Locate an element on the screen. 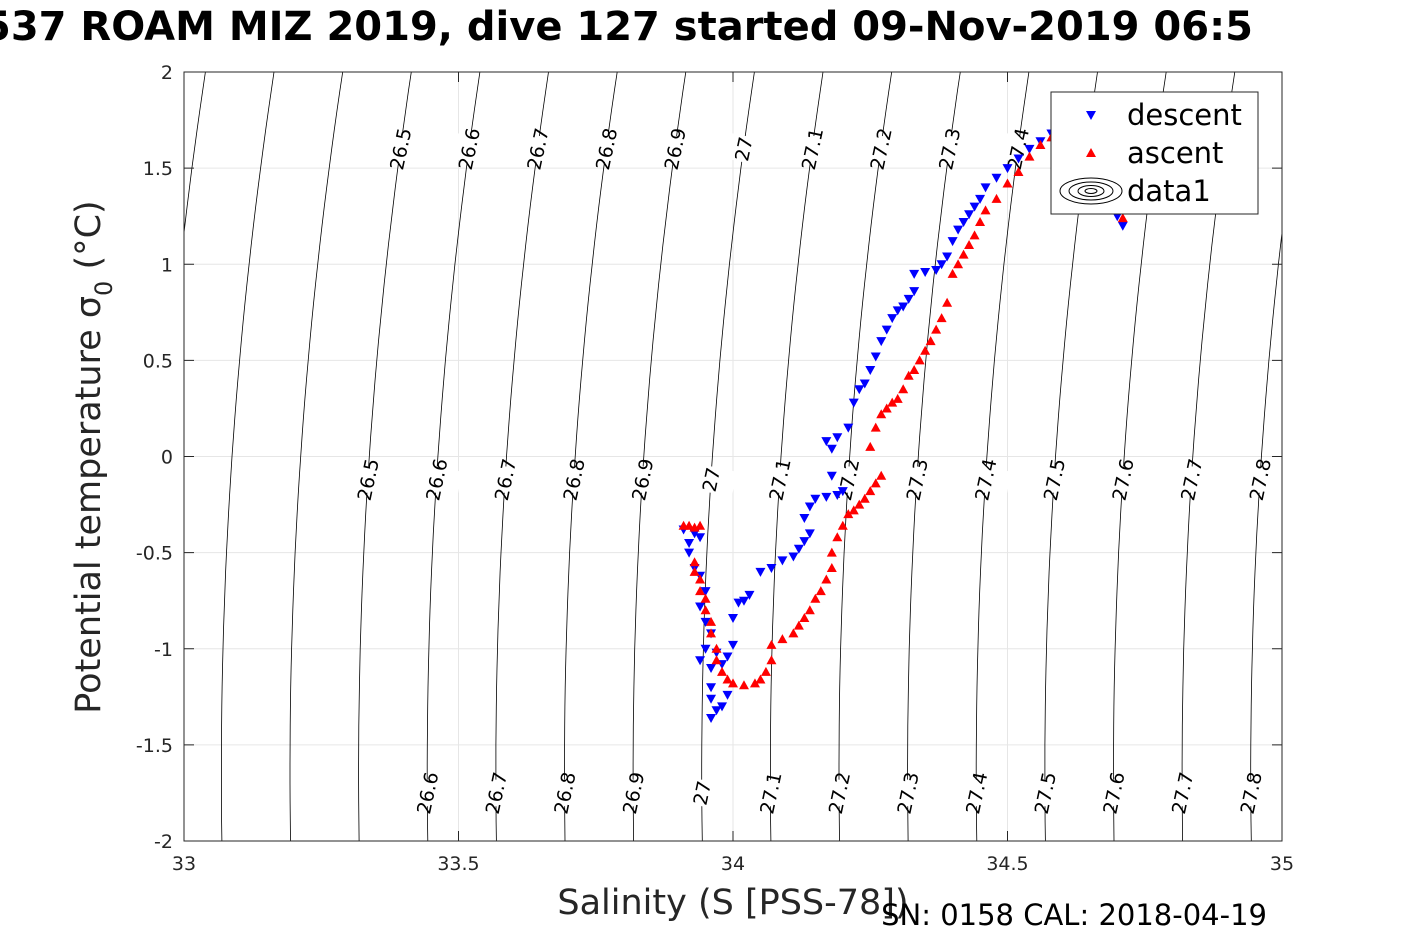 The height and width of the screenshot is (945, 1417). legend-ascent-marker is located at coordinates (1091, 152).